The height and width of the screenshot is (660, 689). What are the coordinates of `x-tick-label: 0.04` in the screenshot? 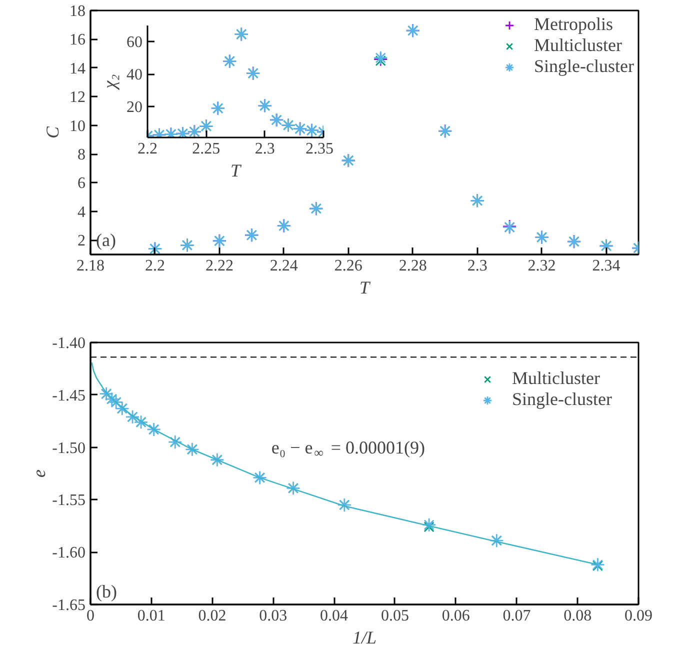 It's located at (334, 616).